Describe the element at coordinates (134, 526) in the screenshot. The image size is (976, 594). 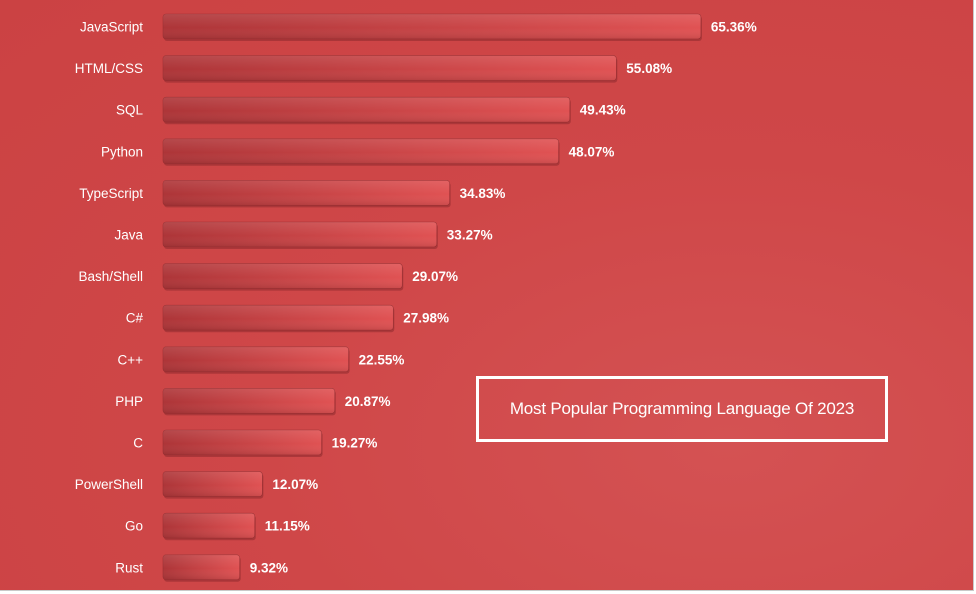
I see `category-label: Go` at that location.